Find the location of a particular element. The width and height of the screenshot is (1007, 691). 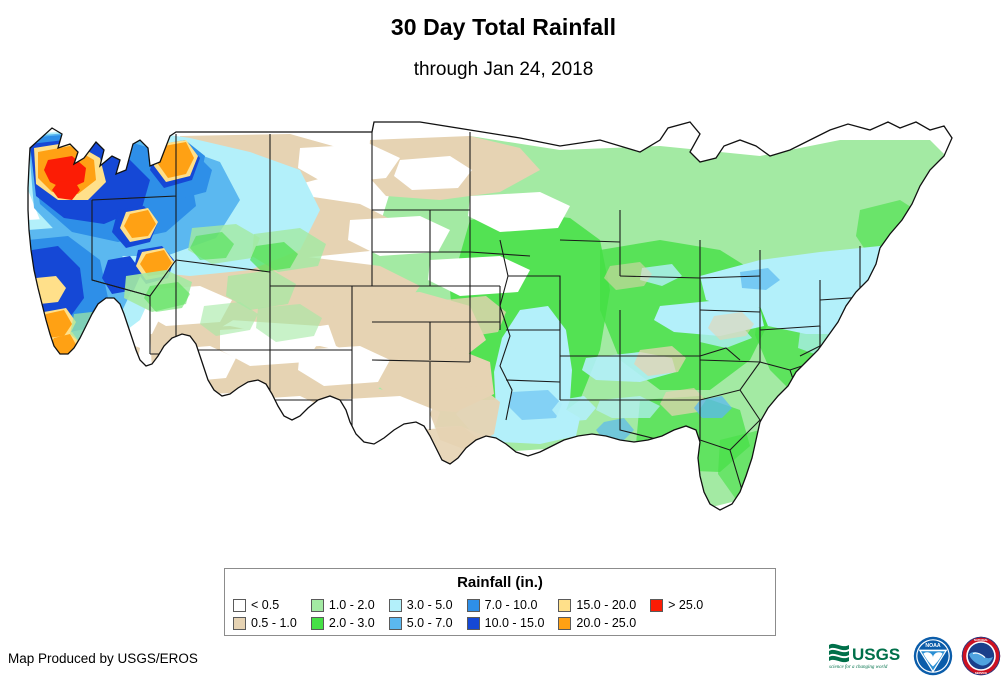

legend-item: 0.5 - 1.0 is located at coordinates (265, 623).